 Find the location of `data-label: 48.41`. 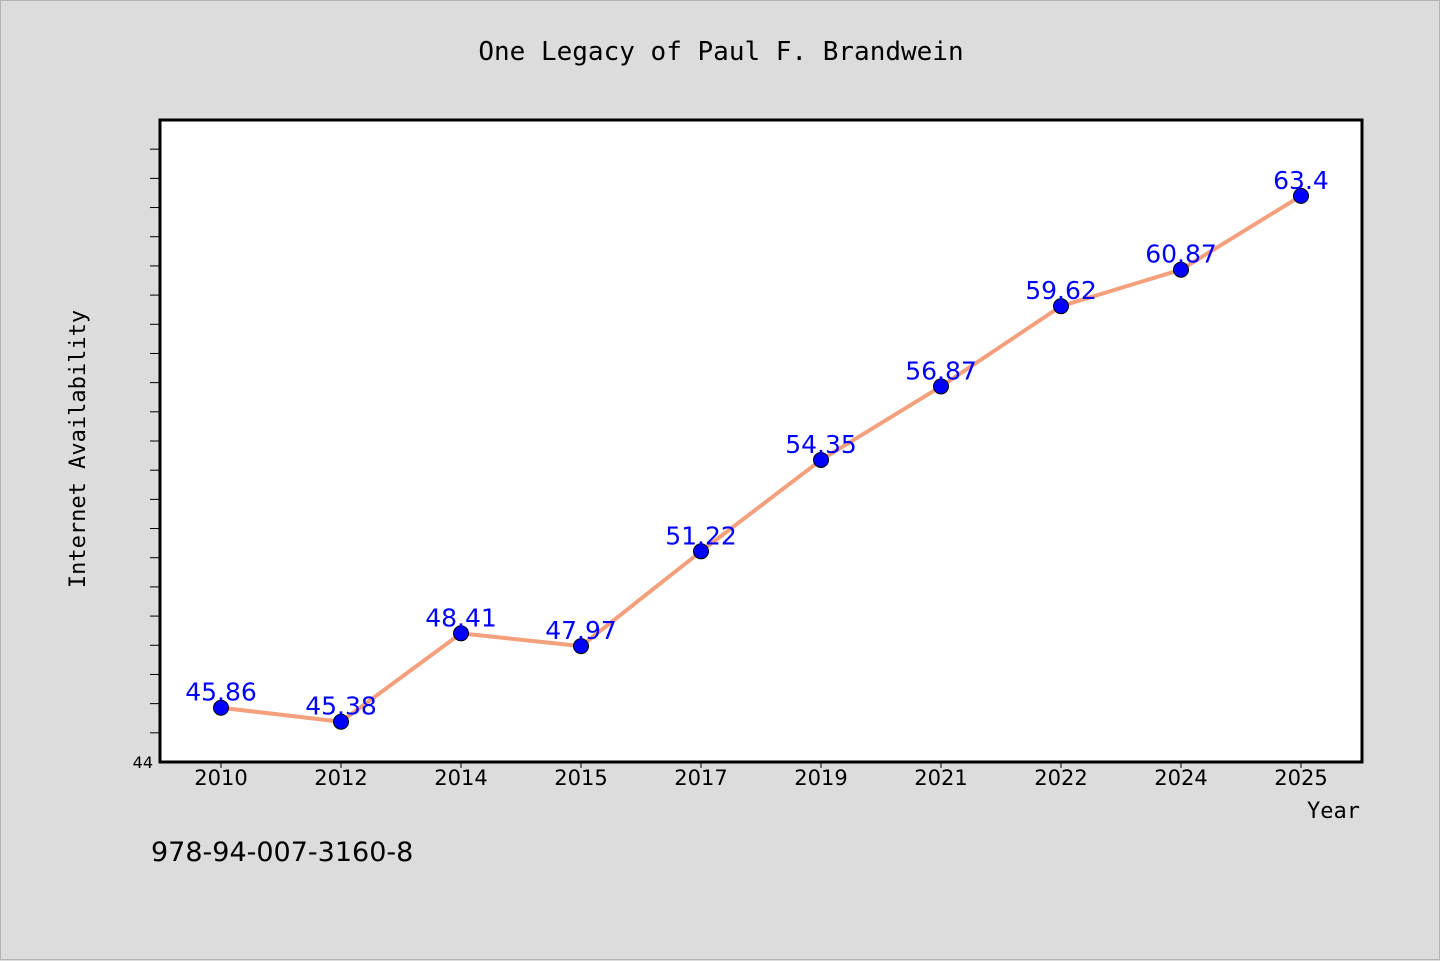

data-label: 48.41 is located at coordinates (461, 617).